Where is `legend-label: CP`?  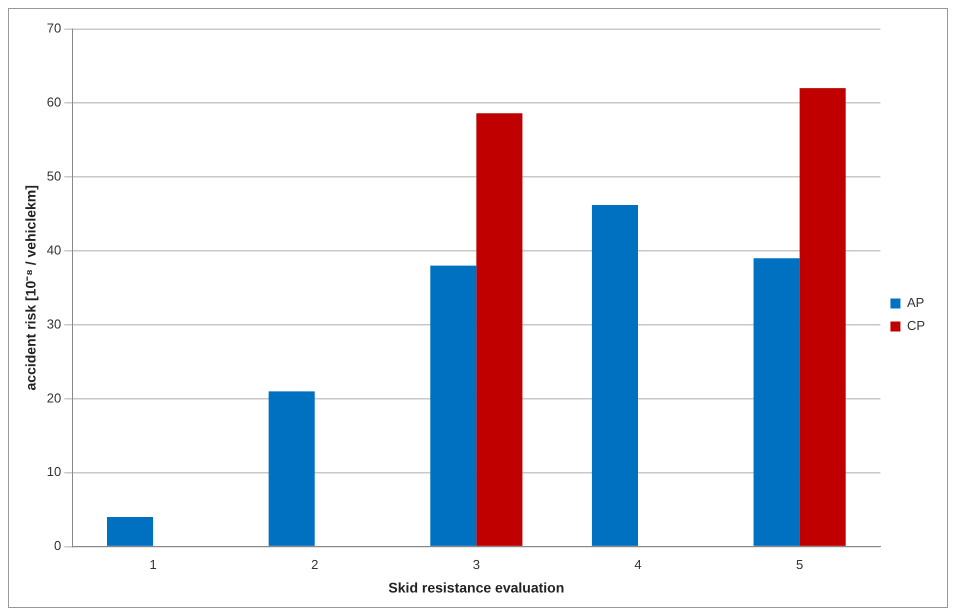
legend-label: CP is located at coordinates (916, 326).